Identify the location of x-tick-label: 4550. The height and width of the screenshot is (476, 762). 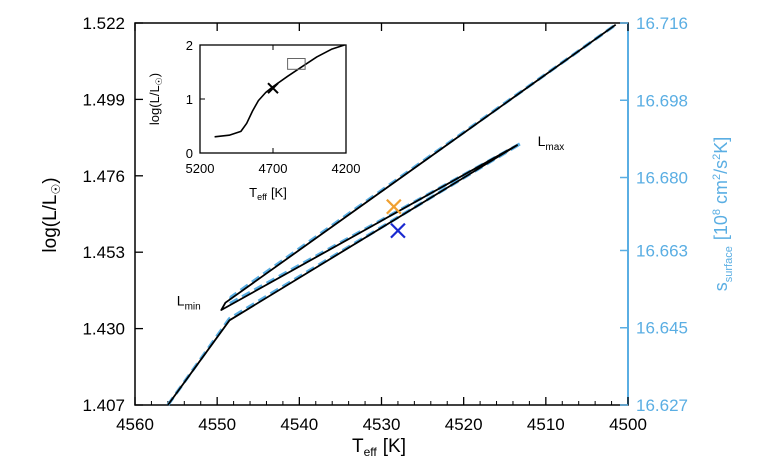
(217, 424).